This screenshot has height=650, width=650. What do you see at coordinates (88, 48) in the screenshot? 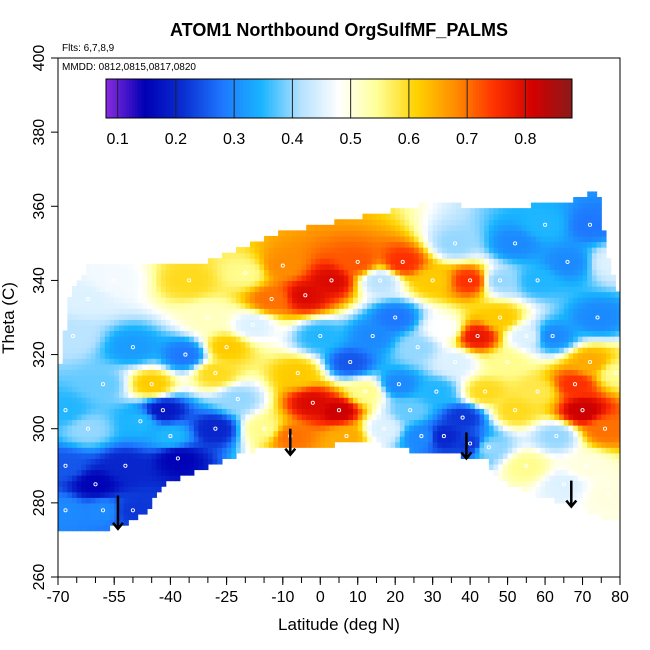
I see `flights-annotation: Flts: 6,7,8,9` at bounding box center [88, 48].